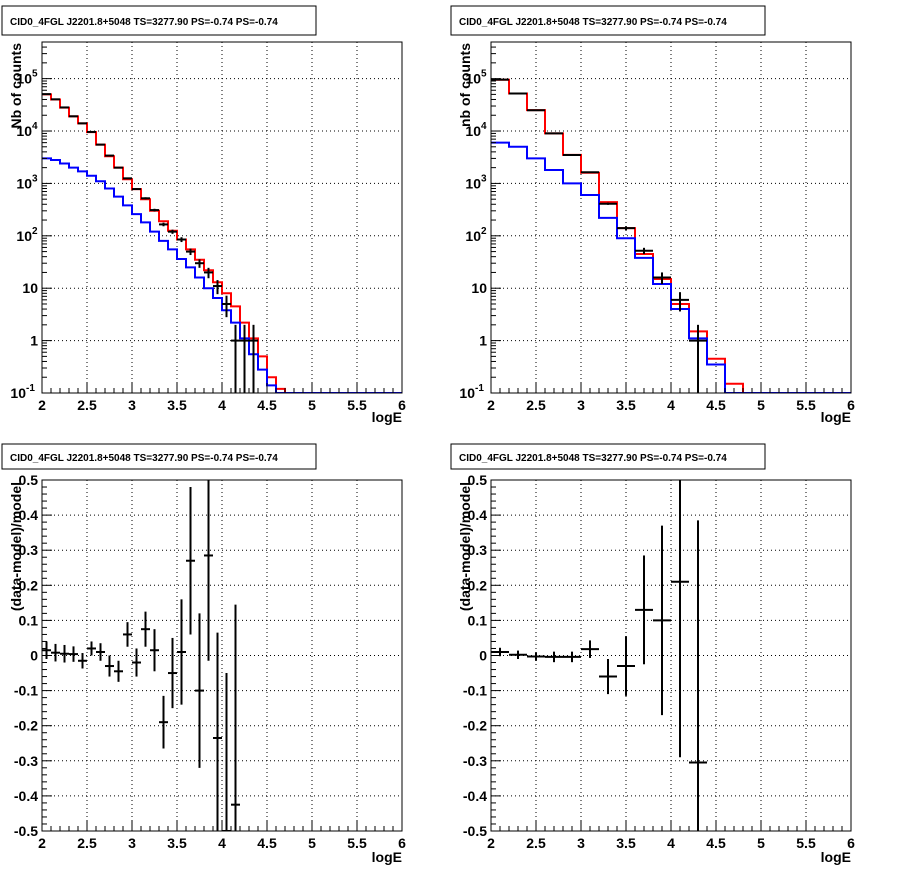  I want to click on y-axis-label: Nb of counts, so click(16, 86).